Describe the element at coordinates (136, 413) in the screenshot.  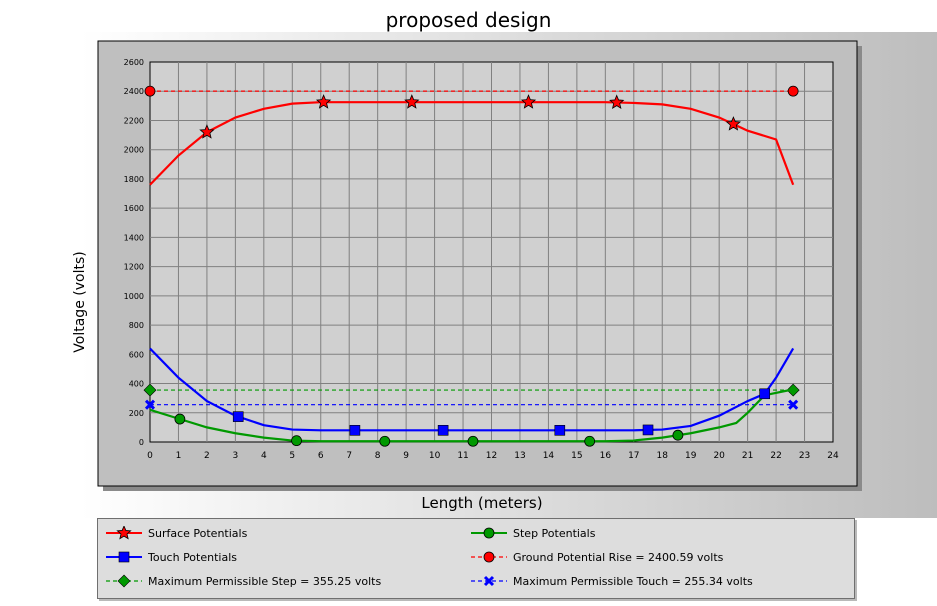
I see `y-tick-label: 200` at that location.